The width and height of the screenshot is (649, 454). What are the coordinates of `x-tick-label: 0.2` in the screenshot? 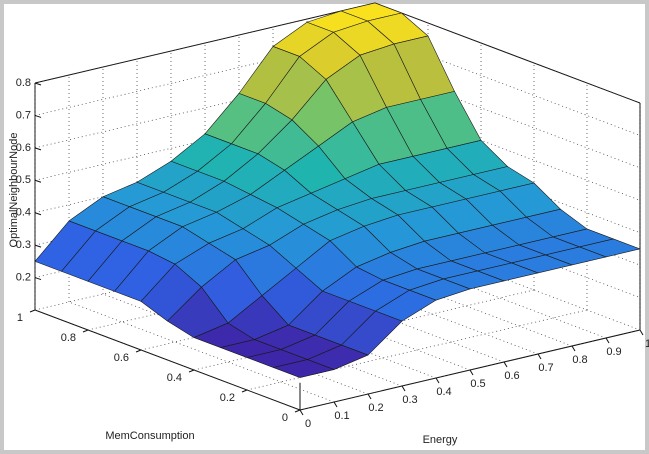 It's located at (375, 408).